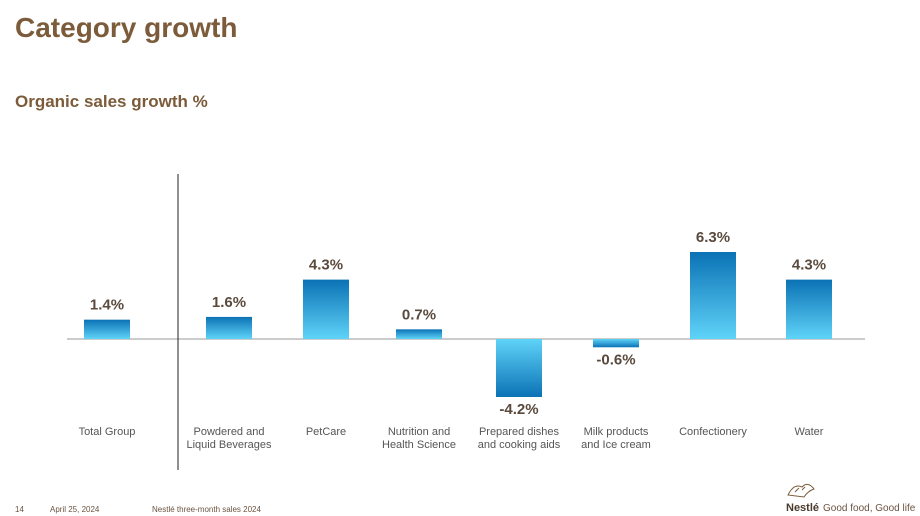 The image size is (920, 516). What do you see at coordinates (229, 302) in the screenshot?
I see `value-label: 1.6%` at bounding box center [229, 302].